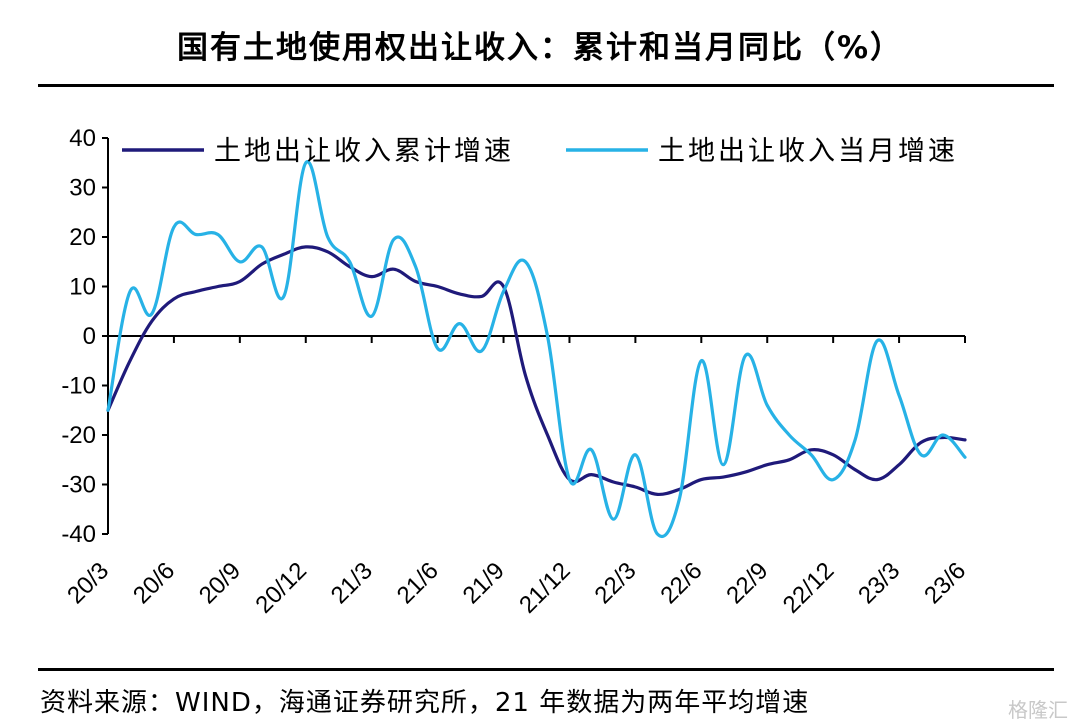  What do you see at coordinates (540, 151) in the screenshot?
I see `chart-legend: 土地出让收入累计增速 土地出让收入当月增速` at bounding box center [540, 151].